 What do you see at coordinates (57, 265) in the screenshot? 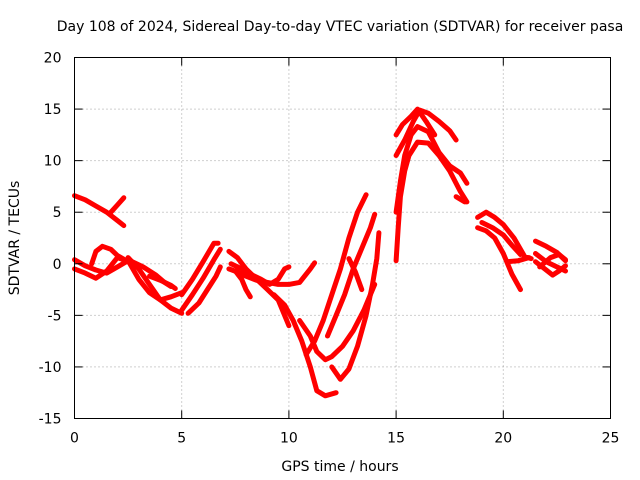
I see `y-tick-label: 0` at bounding box center [57, 265].